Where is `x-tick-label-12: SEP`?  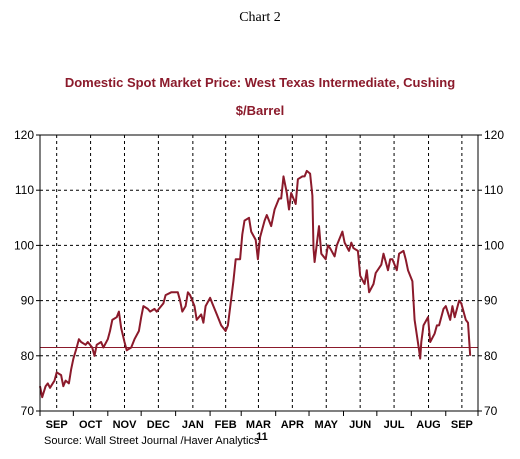
x-tick-label-12: SEP is located at coordinates (462, 425).